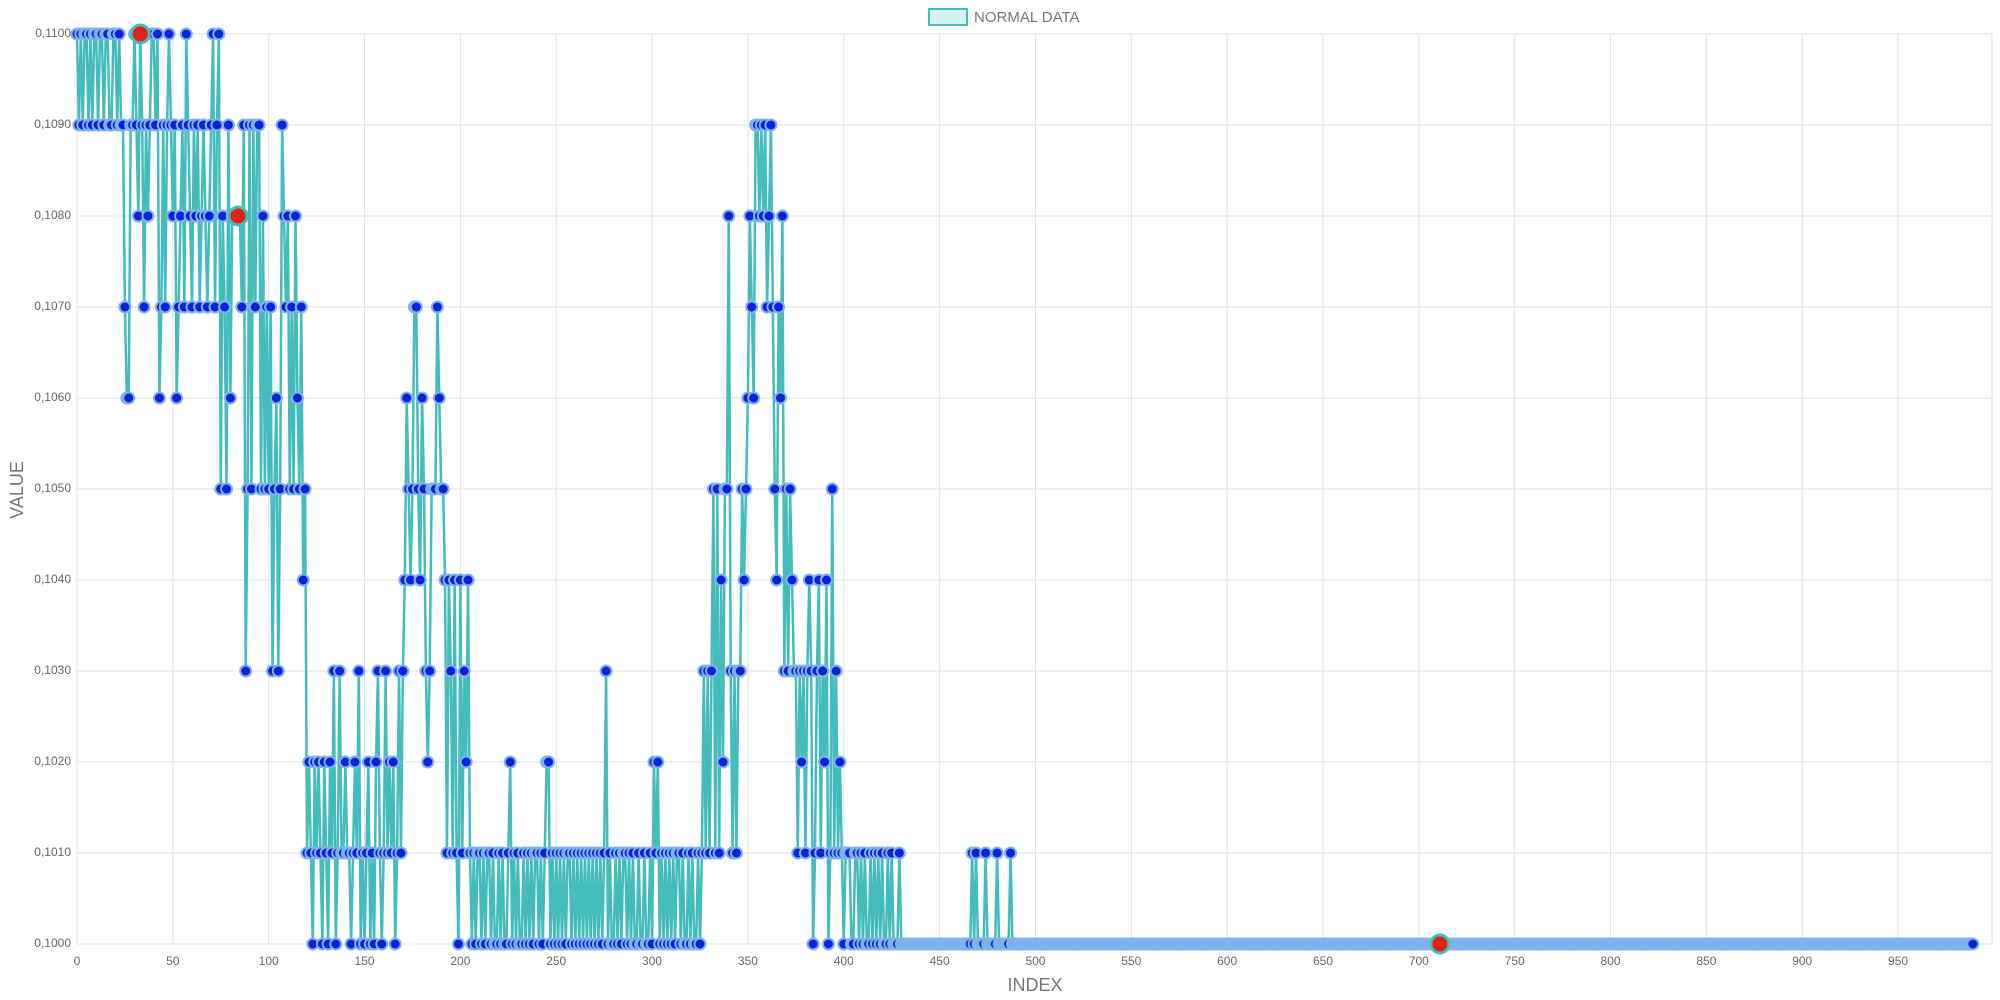 Image resolution: width=2000 pixels, height=1000 pixels. I want to click on x-tick-label: 550, so click(1131, 961).